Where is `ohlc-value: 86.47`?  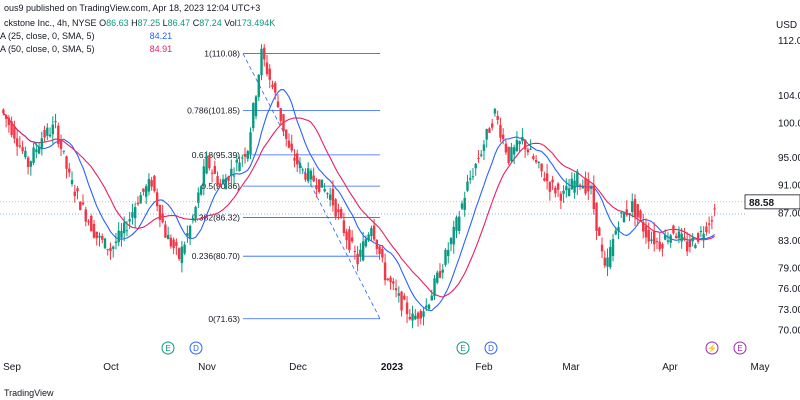 ohlc-value: 86.47 is located at coordinates (179, 23).